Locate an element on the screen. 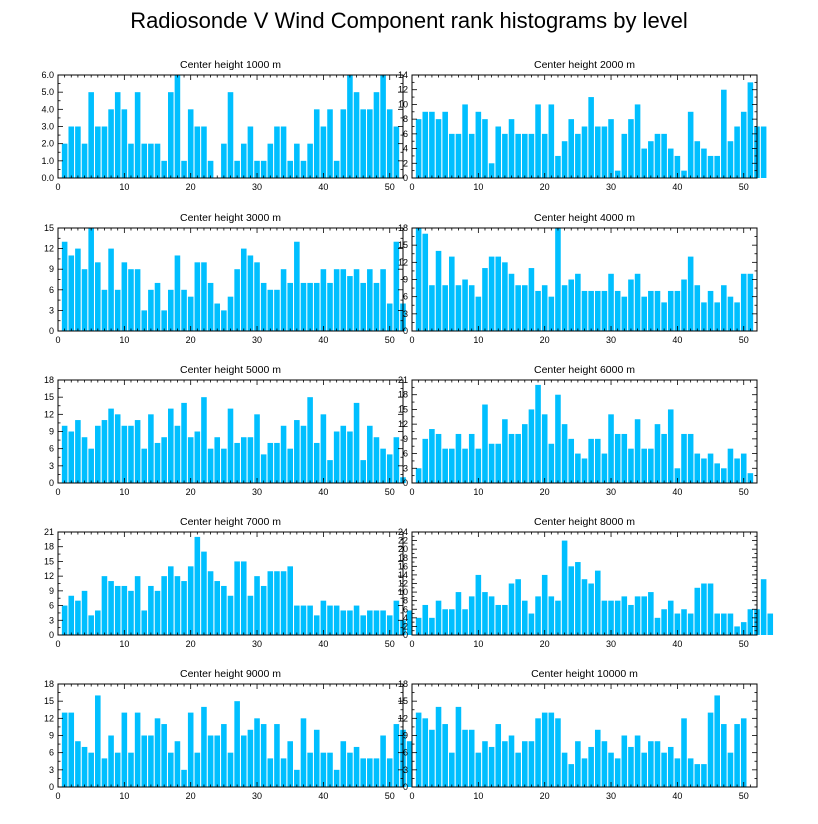 The width and height of the screenshot is (818, 824). x-tick-label: 20 is located at coordinates (545, 492).